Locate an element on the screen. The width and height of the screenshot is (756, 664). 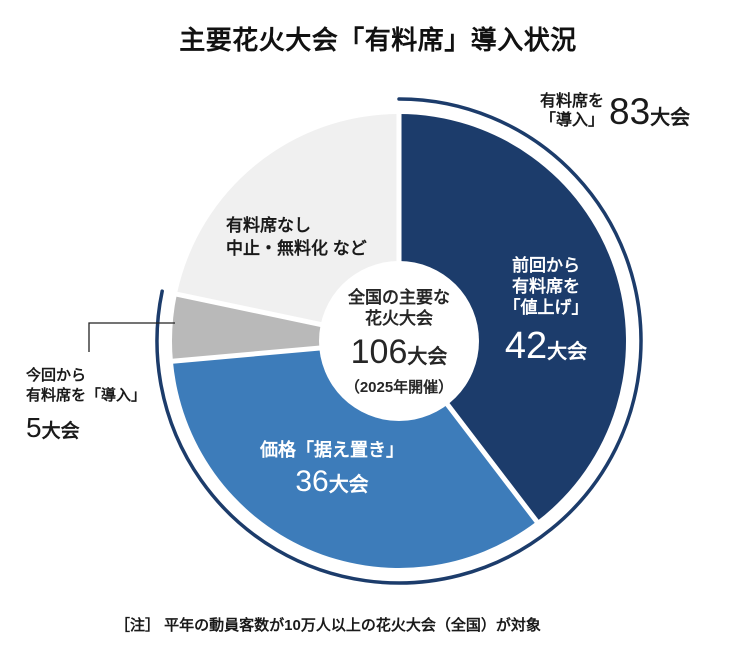
segment-label-line: 有料席なし is located at coordinates (268, 225).